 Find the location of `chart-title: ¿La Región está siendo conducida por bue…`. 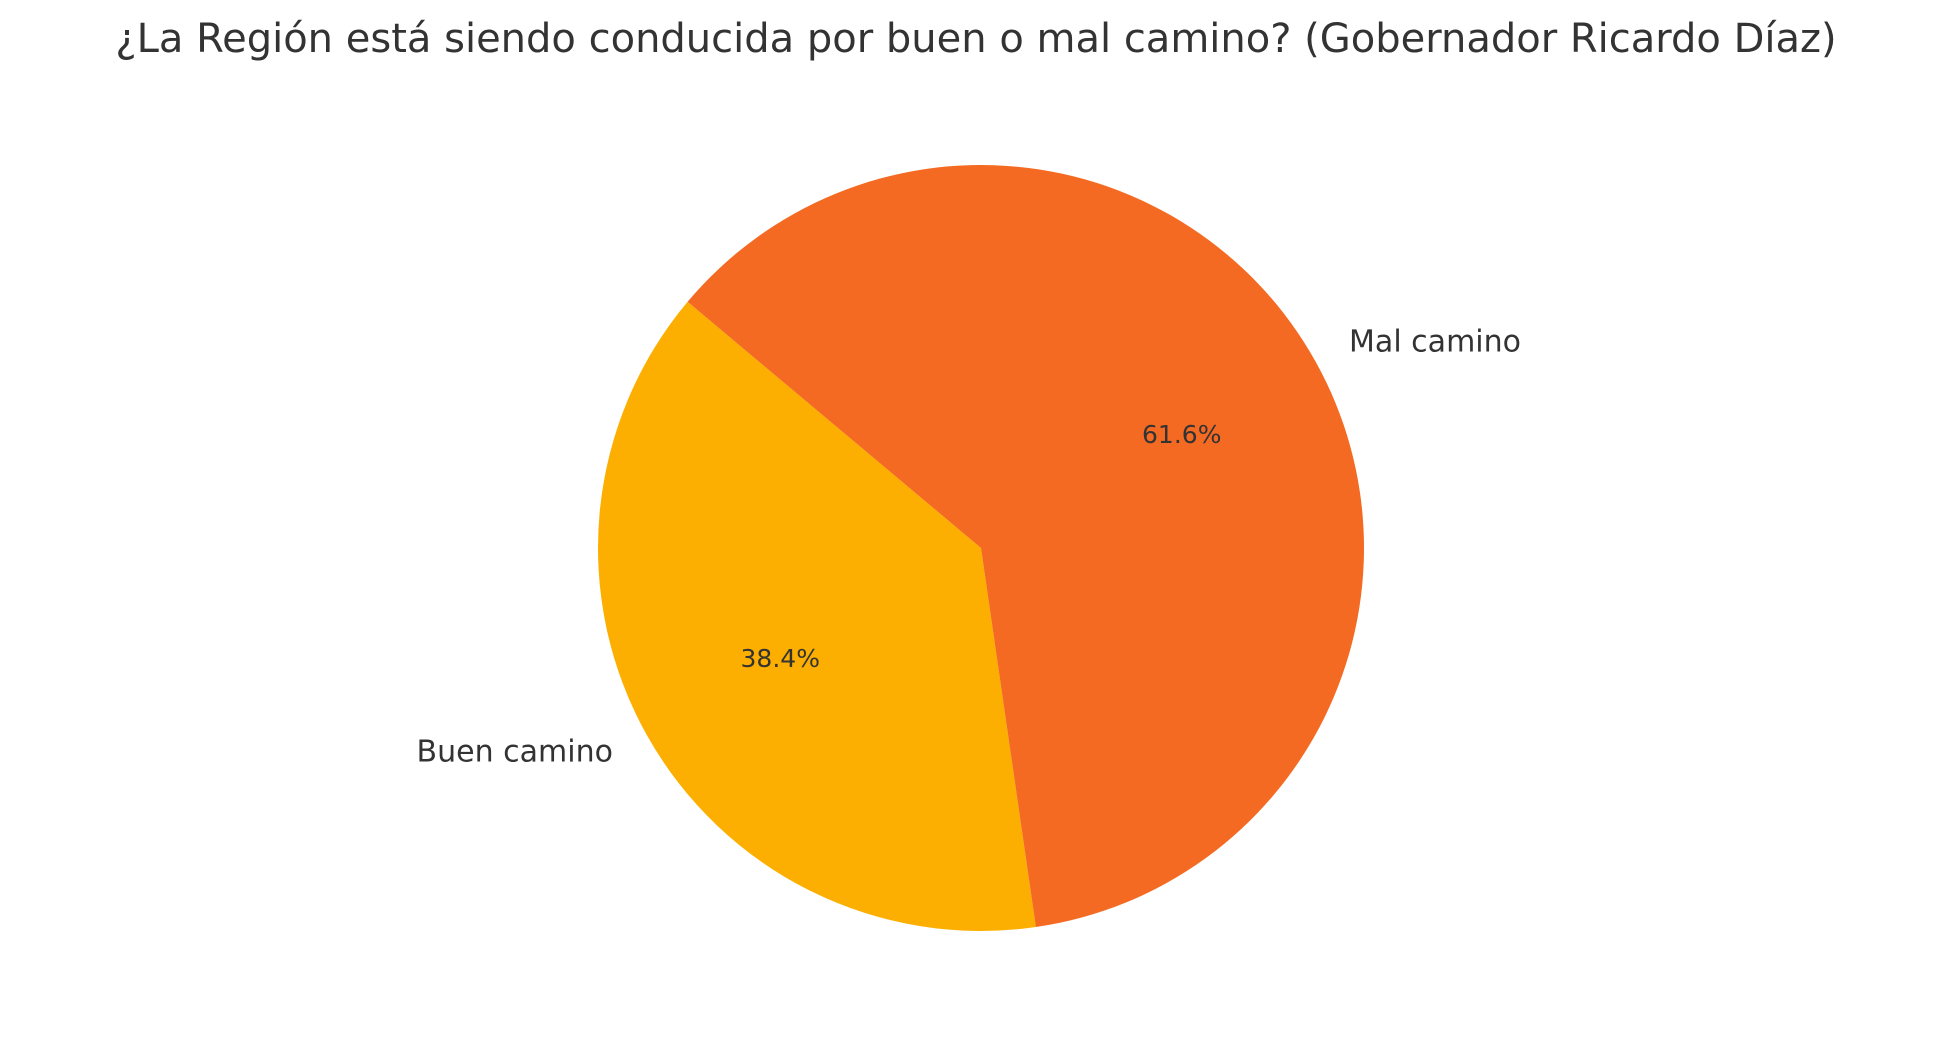

chart-title: ¿La Región está siendo conducida por bue… is located at coordinates (975, 39).